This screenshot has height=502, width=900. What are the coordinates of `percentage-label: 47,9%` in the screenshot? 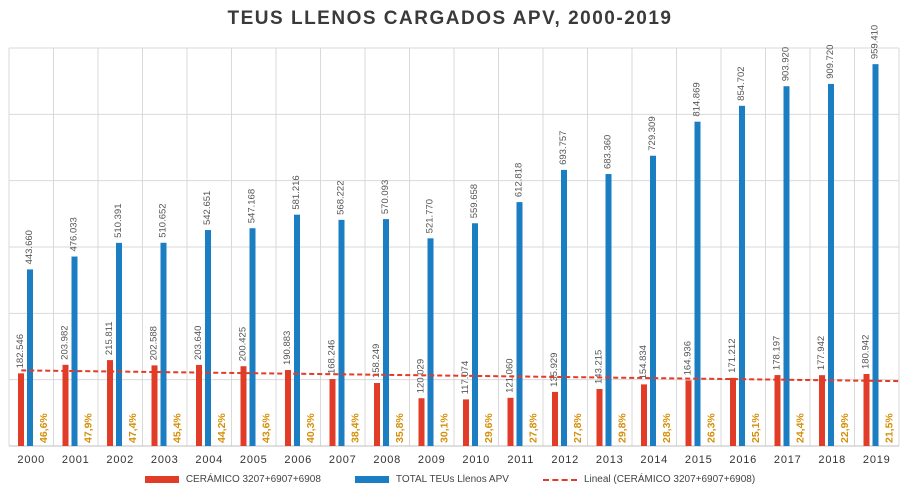 It's located at (89, 428).